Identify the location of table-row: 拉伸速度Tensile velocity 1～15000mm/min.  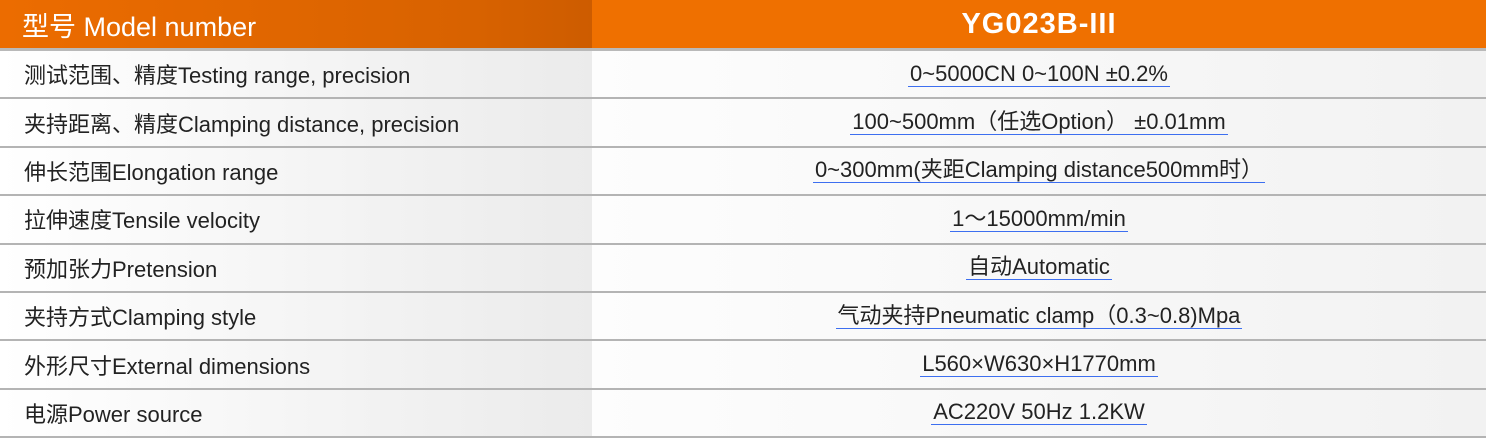
(743, 220).